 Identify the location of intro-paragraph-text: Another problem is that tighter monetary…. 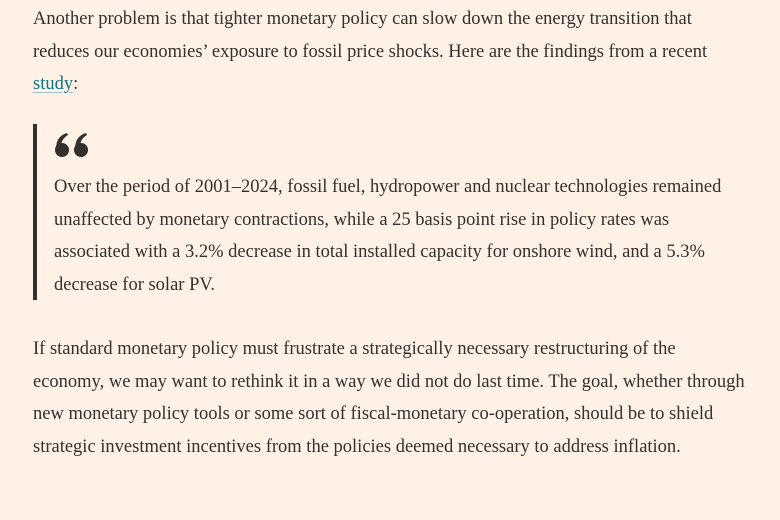
(370, 35).